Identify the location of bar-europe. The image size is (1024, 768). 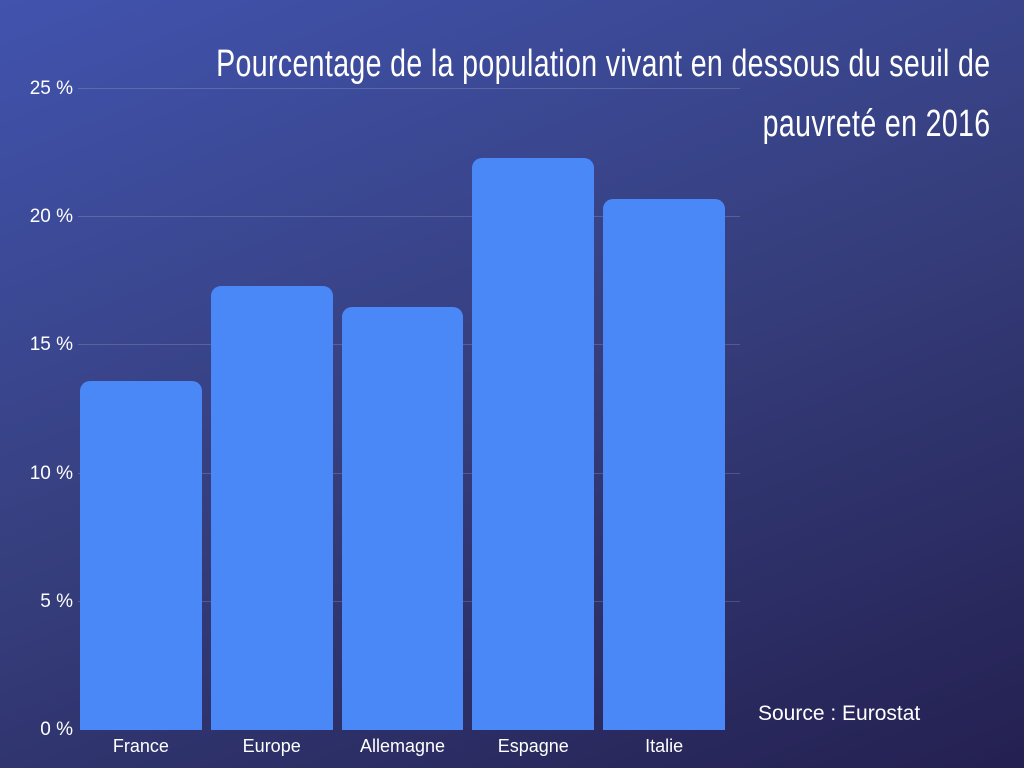
(271, 508).